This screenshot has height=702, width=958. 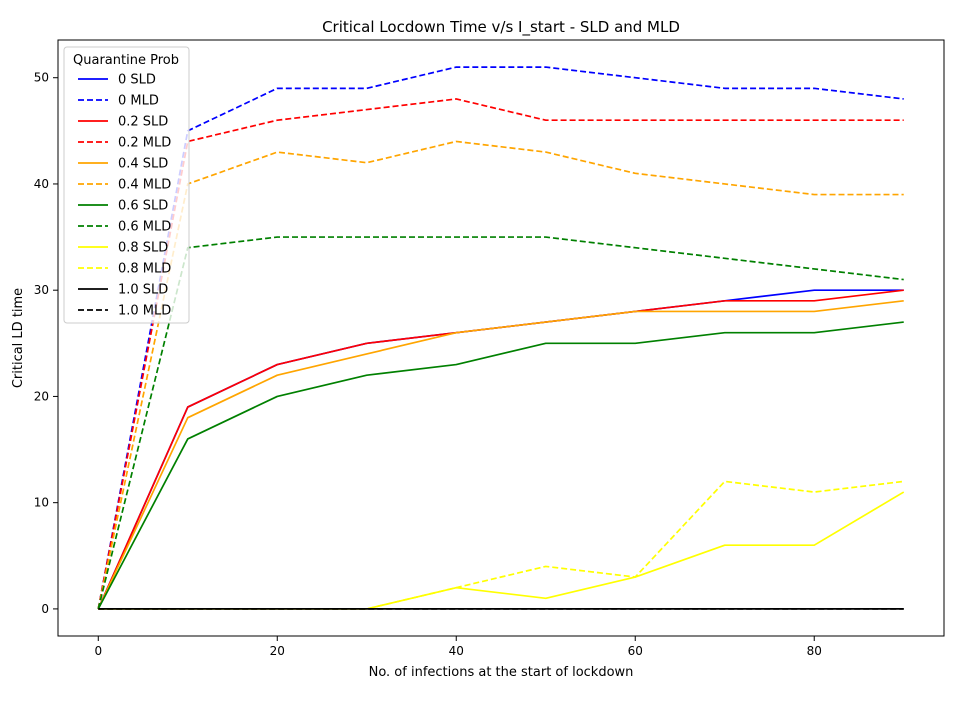 I want to click on legend-label: 0.8 SLD, so click(x=143, y=248).